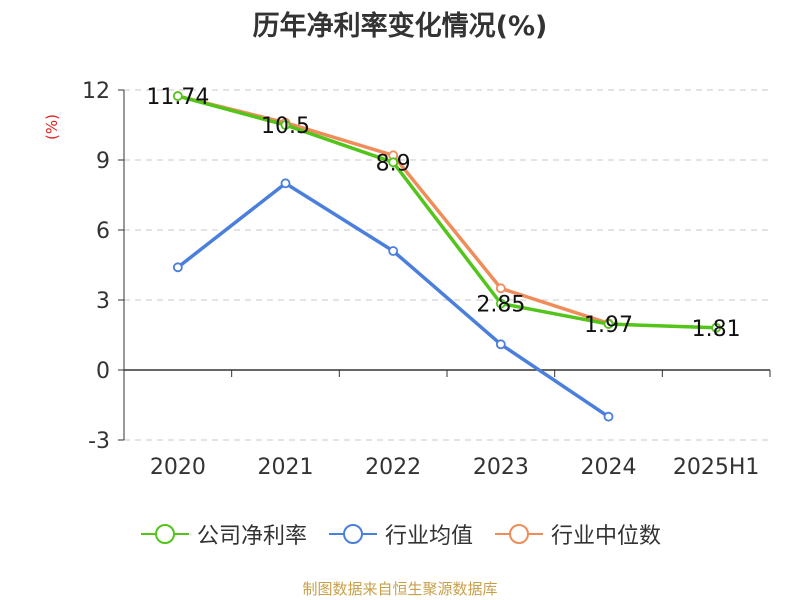 The image size is (800, 600). Describe the element at coordinates (609, 467) in the screenshot. I see `x-tick-label: 2024` at that location.